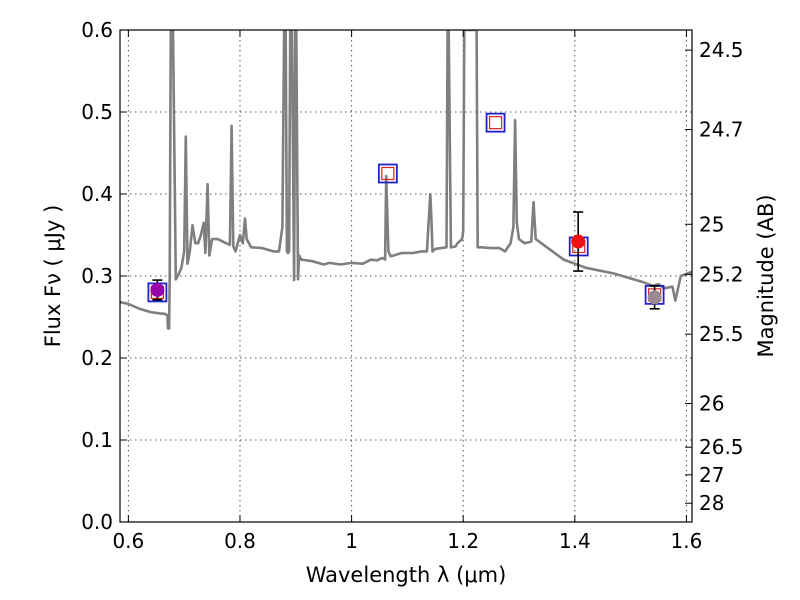 This screenshot has height=600, width=800. I want to click on y2-tick-label: 26, so click(711, 403).